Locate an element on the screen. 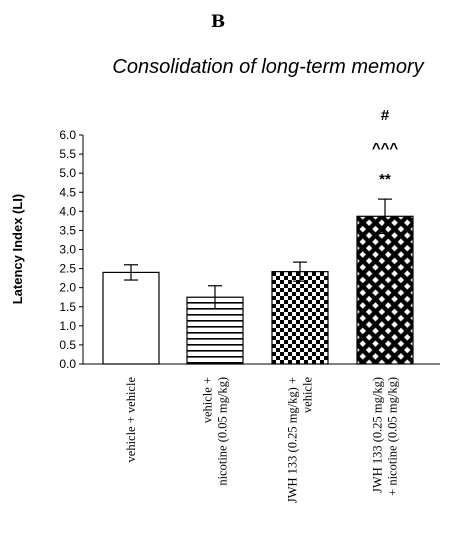 This screenshot has width=450, height=550. y-tick-label: 3.0 is located at coordinates (67, 250).